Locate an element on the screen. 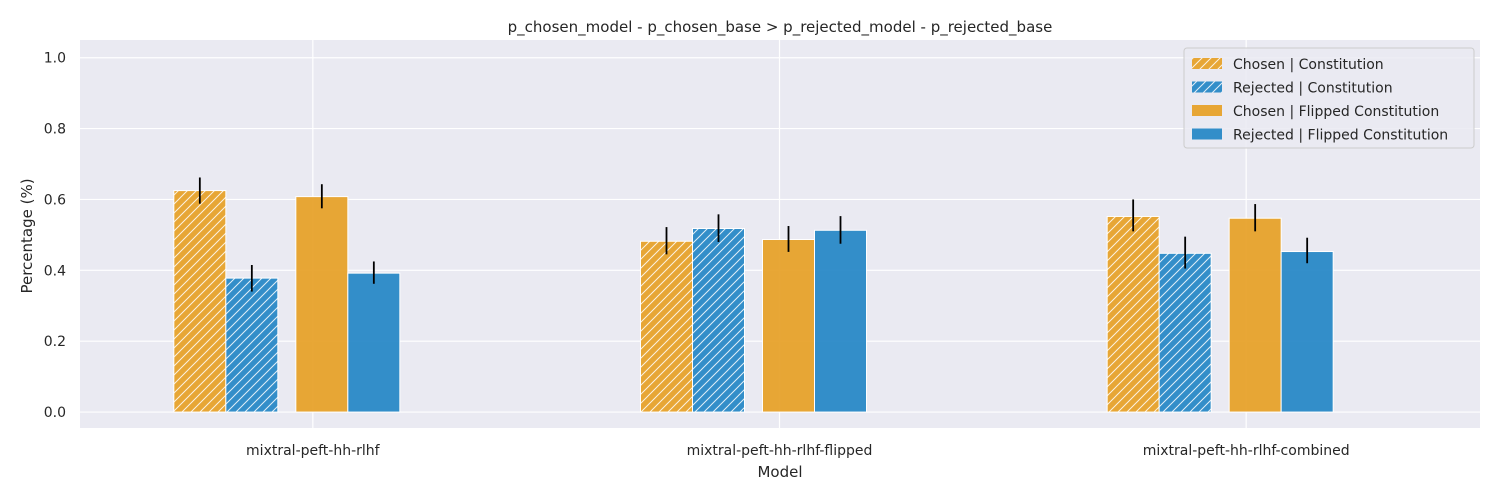  y-tick-labels: 0.0 0.2 0.4 0.6 0.8 1.0 is located at coordinates (55, 236).